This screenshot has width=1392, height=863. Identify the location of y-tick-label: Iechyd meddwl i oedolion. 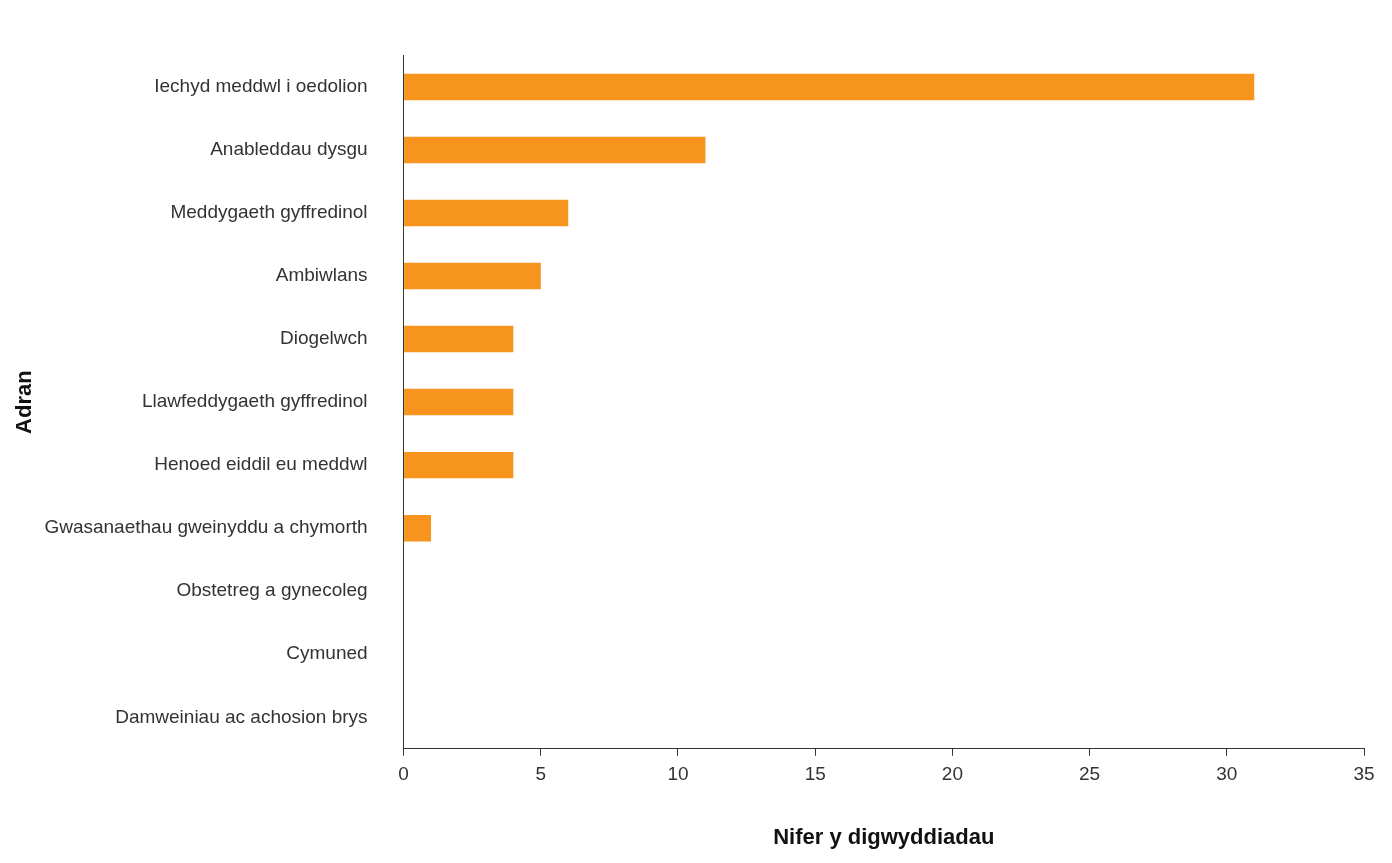
(261, 86).